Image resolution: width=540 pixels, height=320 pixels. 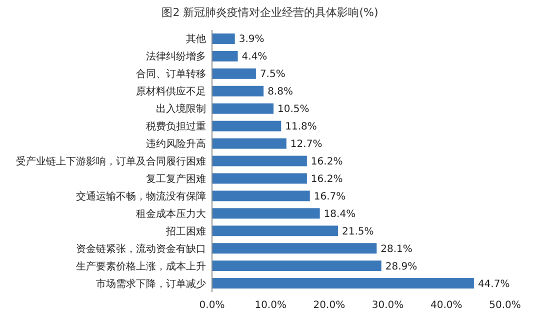 I want to click on y-tick-label: 复工复产困难, so click(x=176, y=178).